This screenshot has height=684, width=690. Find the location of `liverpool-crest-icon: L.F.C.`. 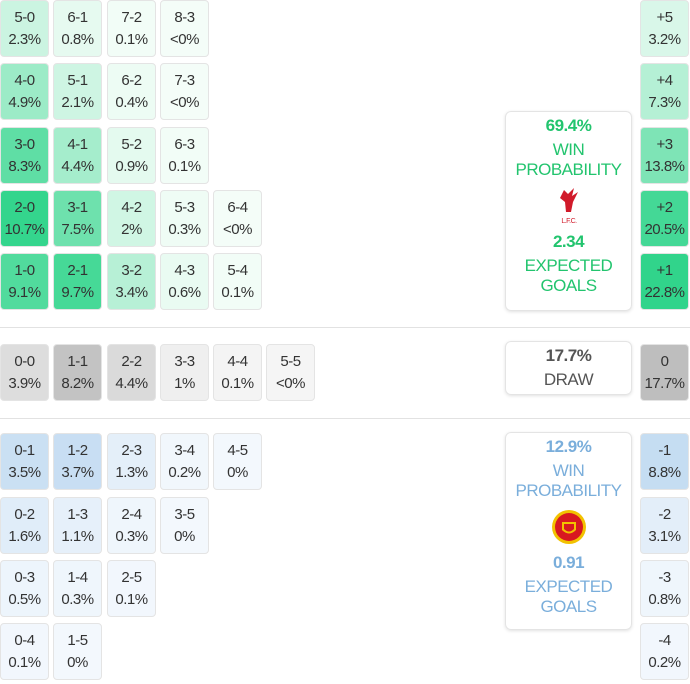

liverpool-crest-icon: L.F.C. is located at coordinates (568, 206).